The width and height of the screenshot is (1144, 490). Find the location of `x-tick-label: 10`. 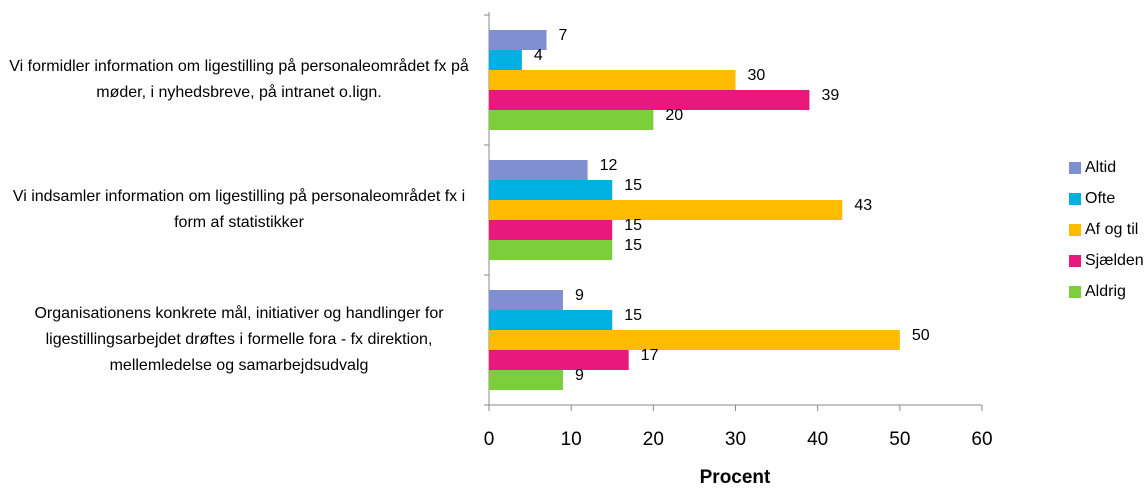

x-tick-label: 10 is located at coordinates (571, 439).